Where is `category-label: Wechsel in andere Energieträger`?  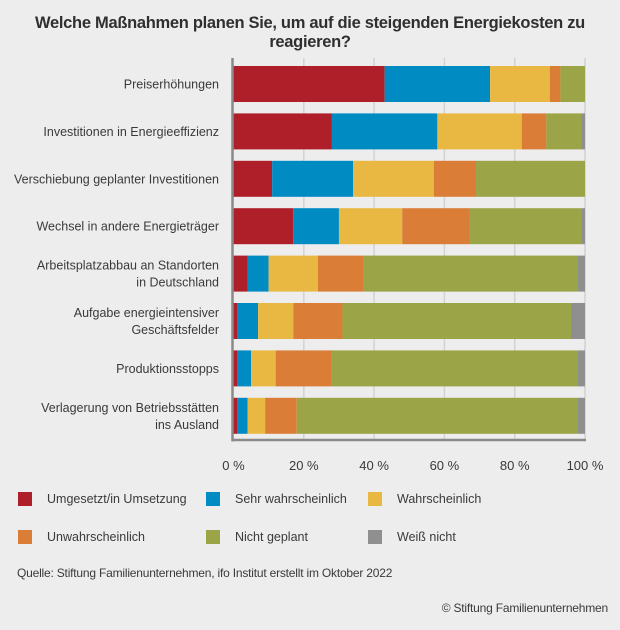
category-label: Wechsel in andere Energieträger is located at coordinates (127, 227).